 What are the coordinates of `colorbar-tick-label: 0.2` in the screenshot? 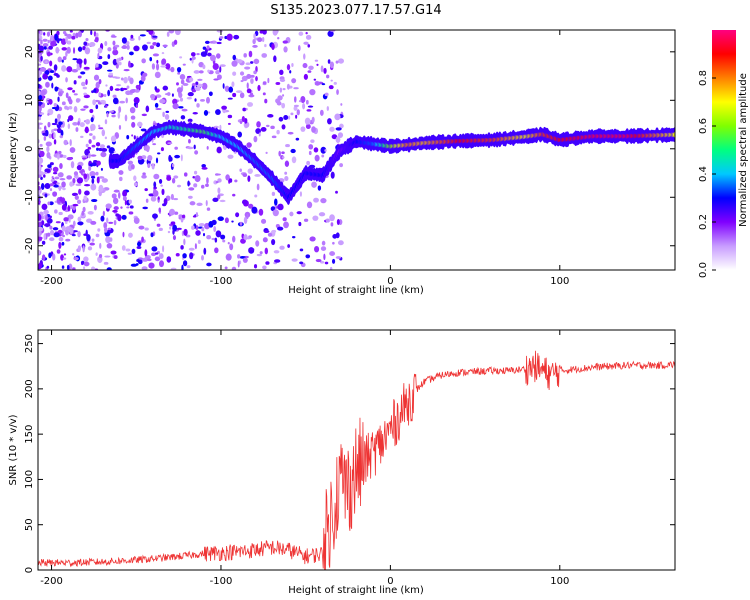 It's located at (703, 222).